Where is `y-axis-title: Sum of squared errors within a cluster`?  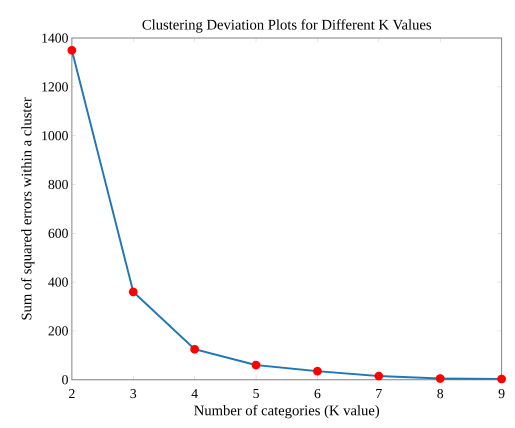
y-axis-title: Sum of squared errors within a cluster is located at coordinates (27, 209).